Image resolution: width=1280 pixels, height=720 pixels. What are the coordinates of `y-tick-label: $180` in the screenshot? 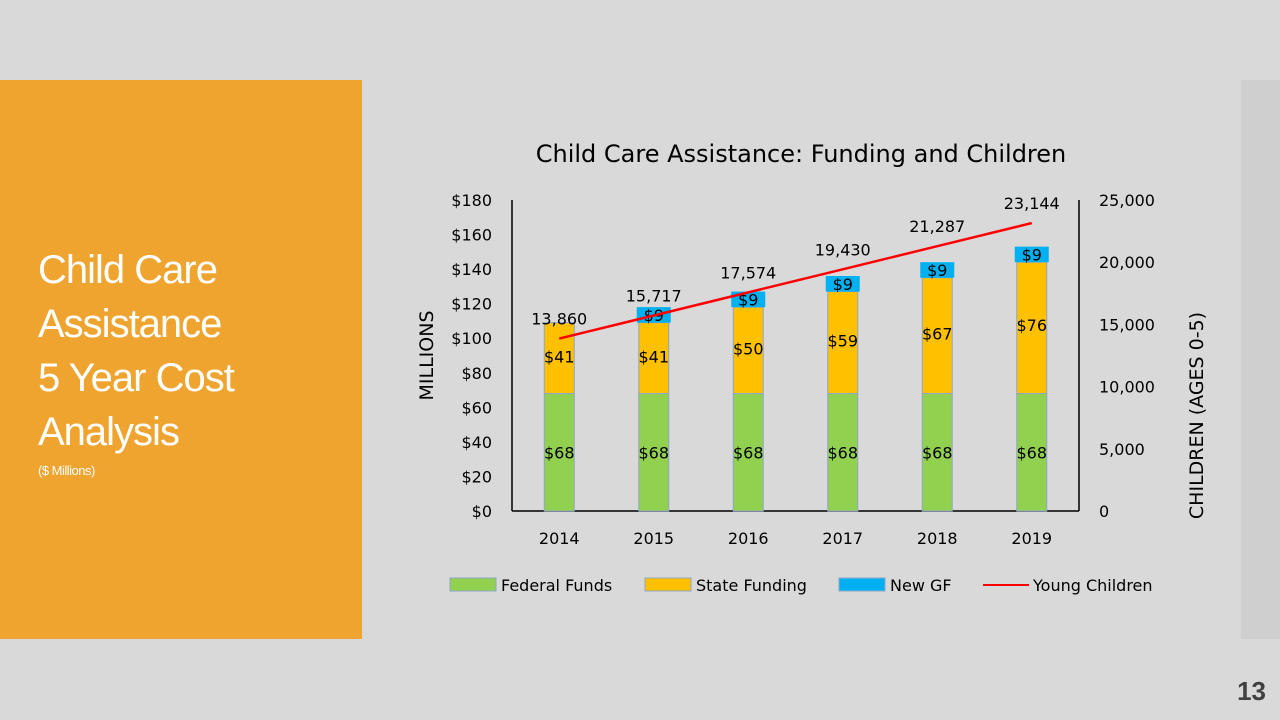 It's located at (471, 200).